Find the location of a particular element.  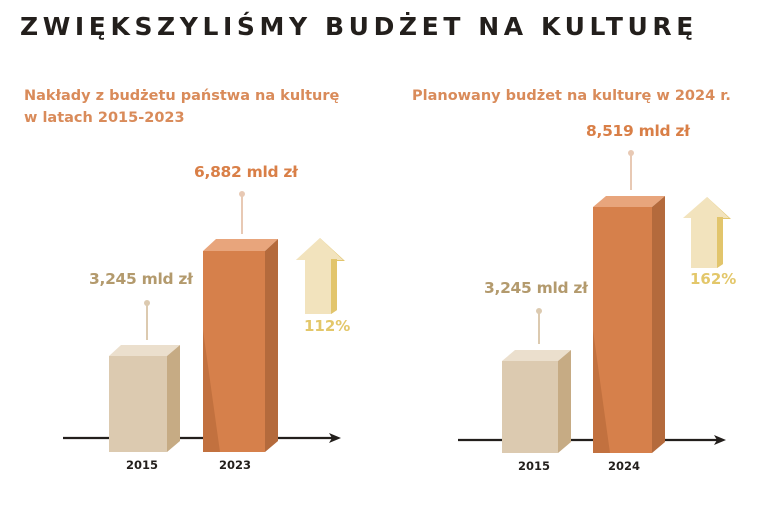

left-x-axis is located at coordinates (202, 438).